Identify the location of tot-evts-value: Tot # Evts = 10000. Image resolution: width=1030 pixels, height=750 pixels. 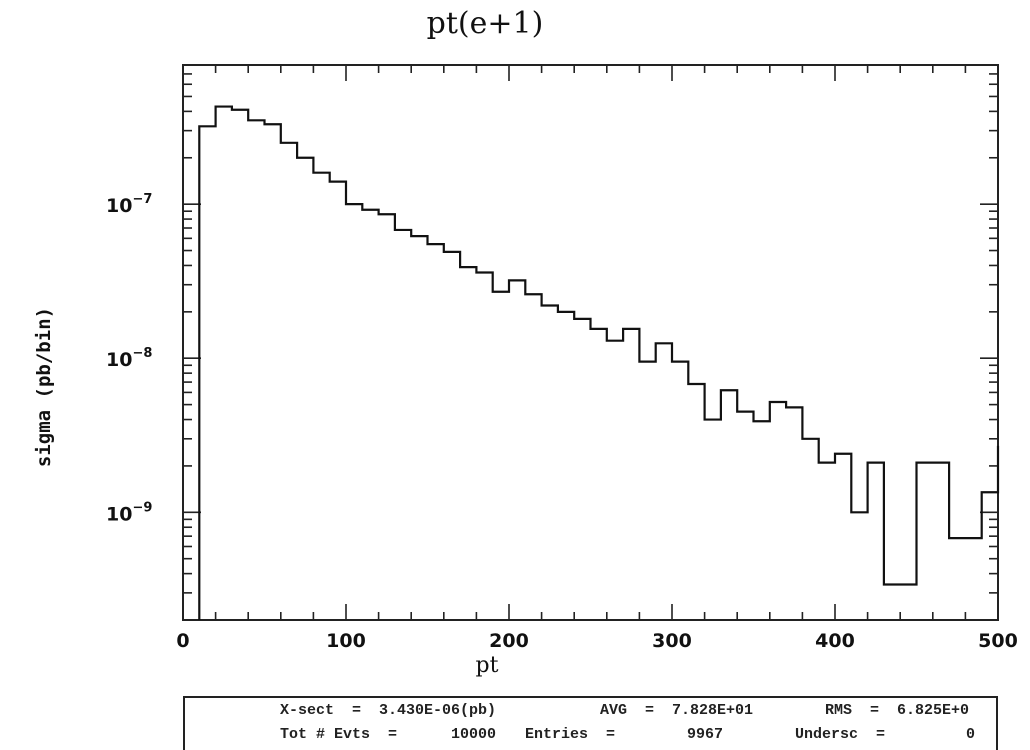
(388, 734).